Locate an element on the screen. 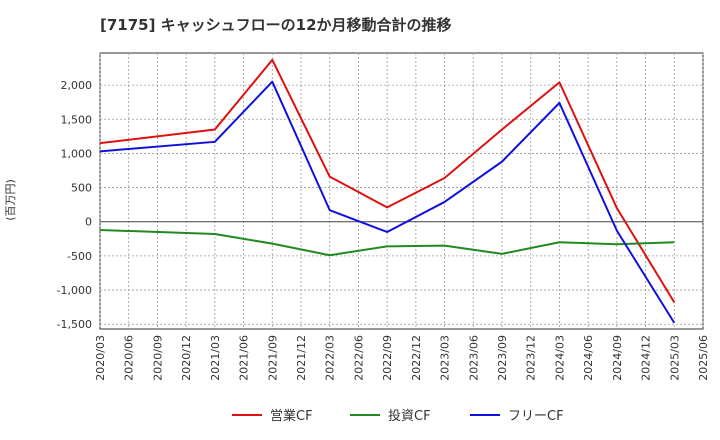  x-tick-label: 2020/09 is located at coordinates (157, 358).